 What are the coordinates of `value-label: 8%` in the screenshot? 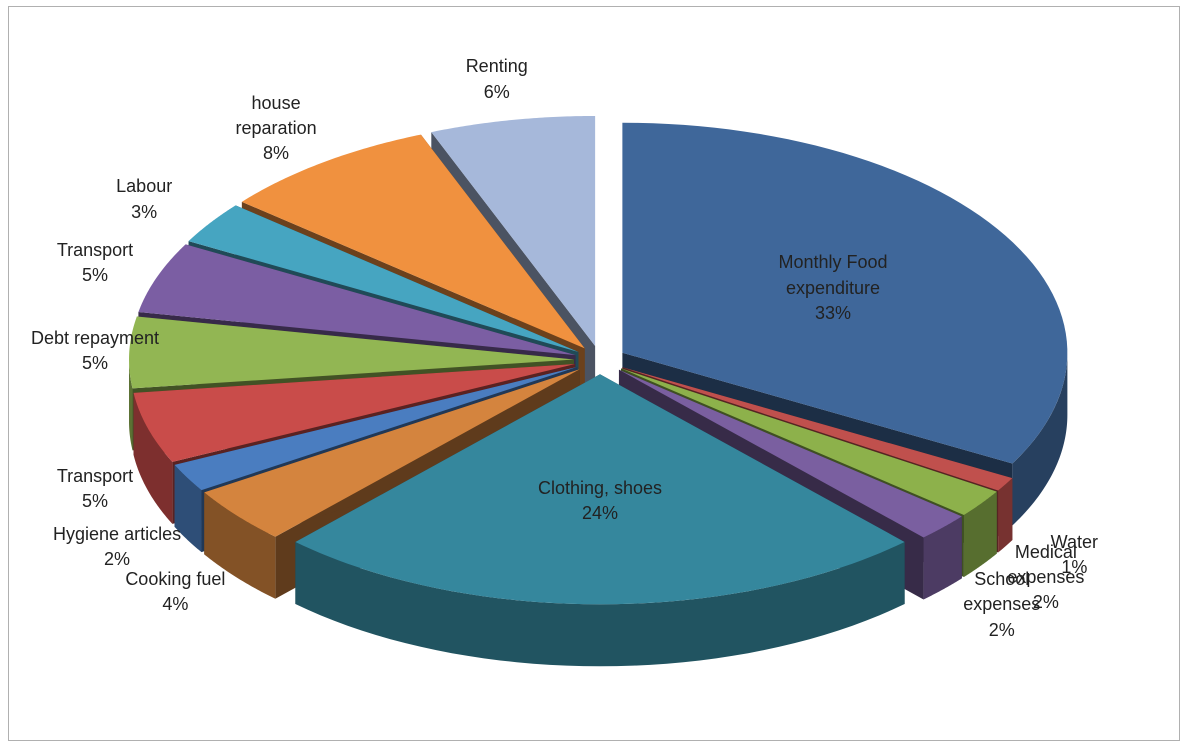 It's located at (276, 153).